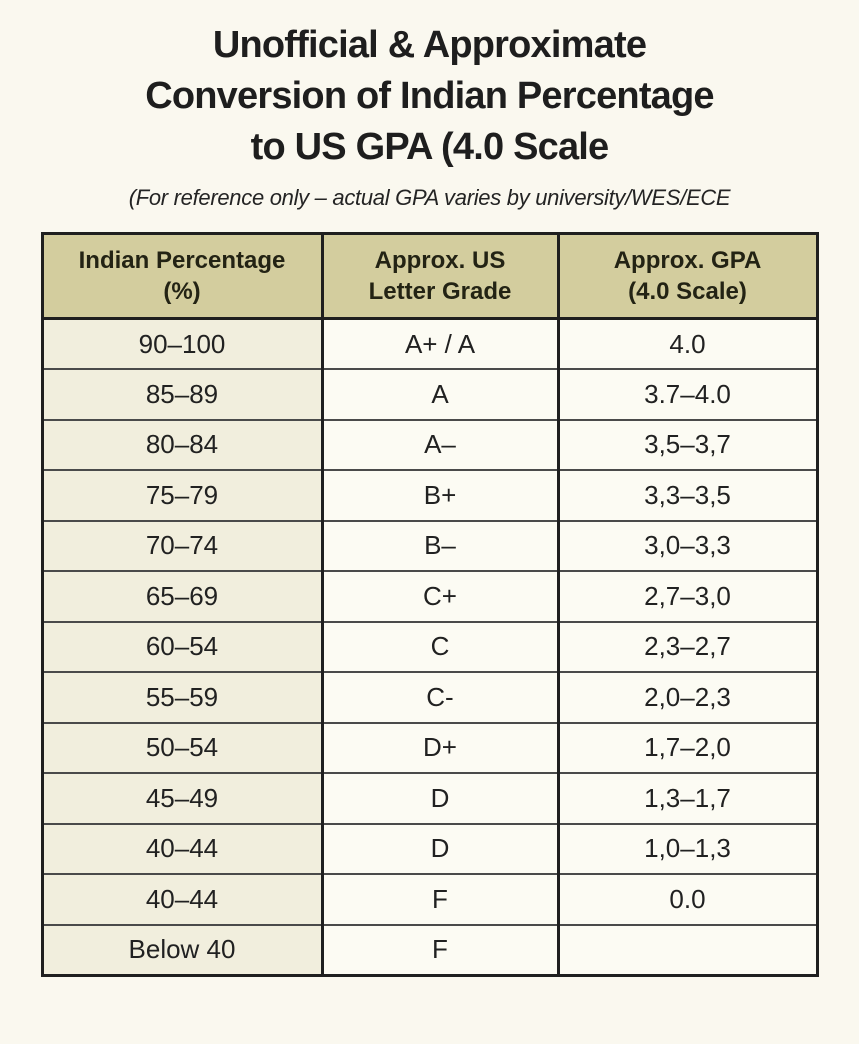 The height and width of the screenshot is (1044, 859). I want to click on column-header-indian-percentage: Indian Percentage (%), so click(183, 276).